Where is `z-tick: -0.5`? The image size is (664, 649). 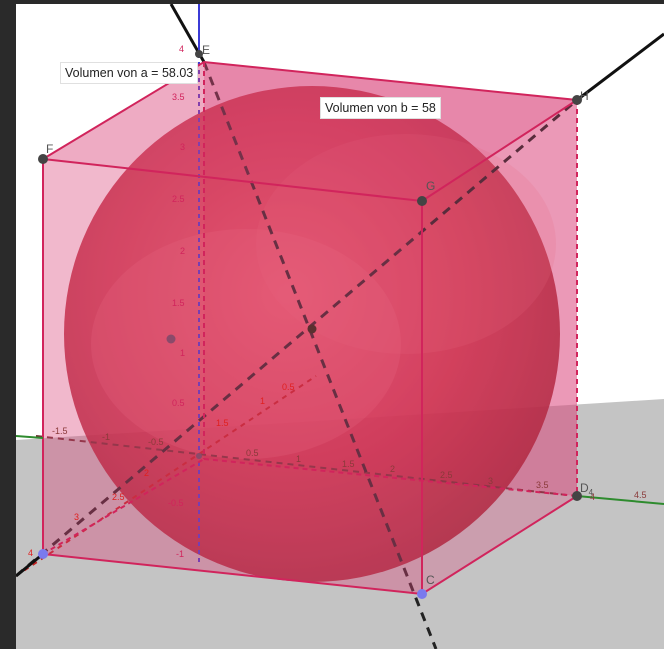 z-tick: -0.5 is located at coordinates (176, 503).